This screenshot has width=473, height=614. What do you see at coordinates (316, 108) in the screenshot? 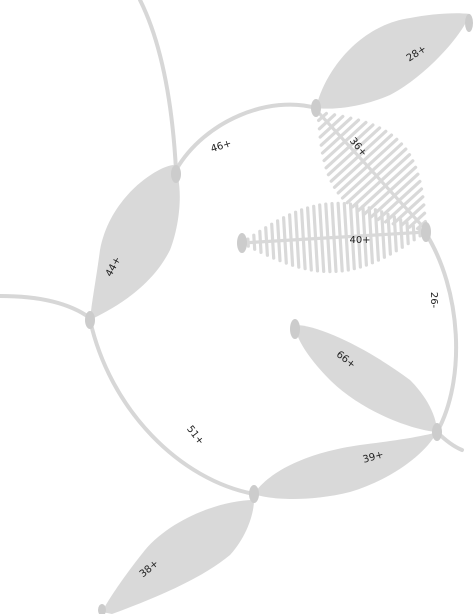
I see `node-top-right` at bounding box center [316, 108].